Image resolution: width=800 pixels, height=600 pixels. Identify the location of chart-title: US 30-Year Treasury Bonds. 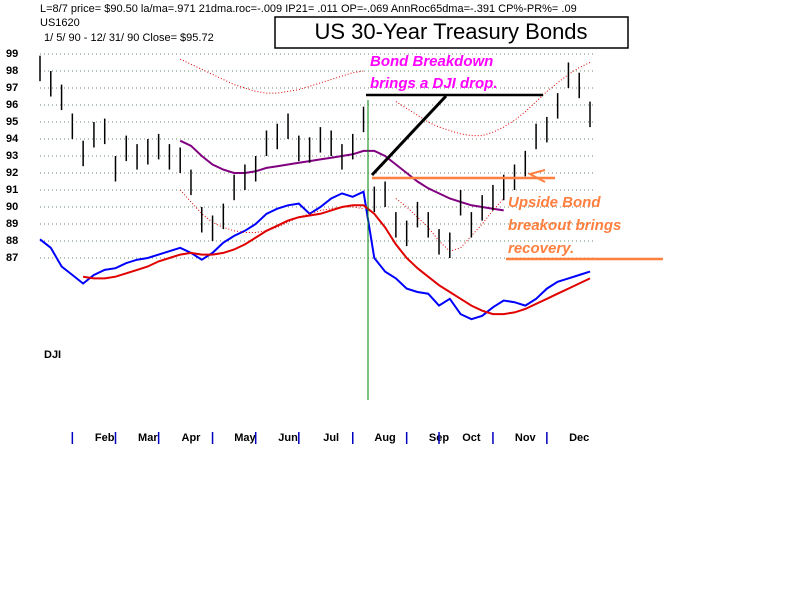
(450, 31).